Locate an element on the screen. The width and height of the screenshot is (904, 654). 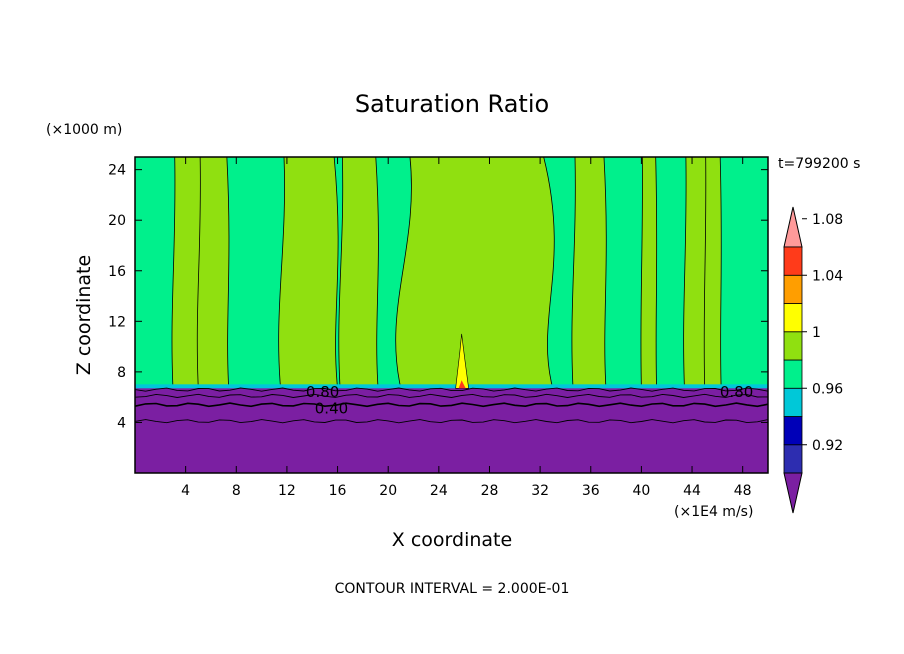
x-tick-label: 48 is located at coordinates (743, 491).